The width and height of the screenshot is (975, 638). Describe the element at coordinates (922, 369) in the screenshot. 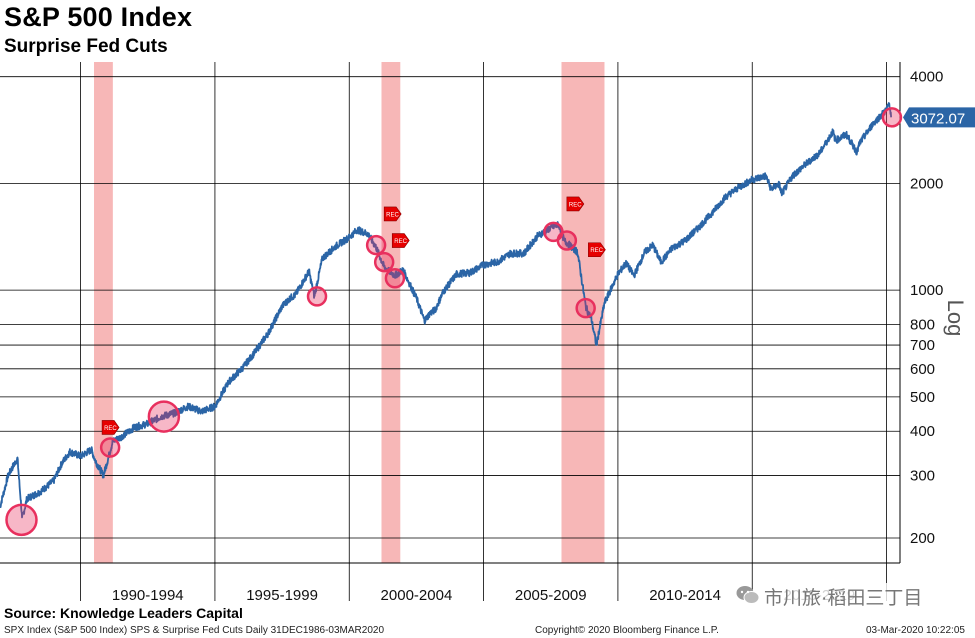

I see `y-tick-label: 600` at that location.